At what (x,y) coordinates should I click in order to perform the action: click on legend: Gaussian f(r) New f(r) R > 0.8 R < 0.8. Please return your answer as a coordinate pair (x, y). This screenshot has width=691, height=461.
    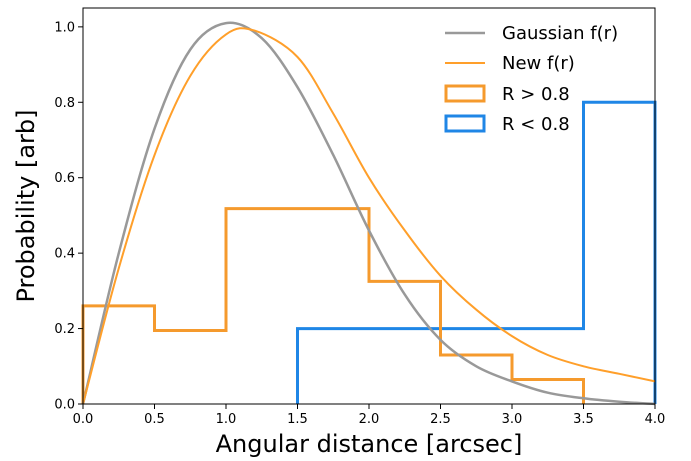
    Looking at the image, I should click on (531, 79).